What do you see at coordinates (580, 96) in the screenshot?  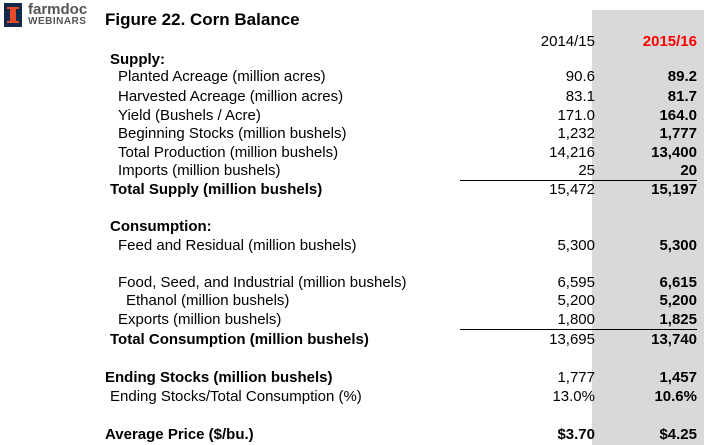 I see `value-2014-15: 83.1` at bounding box center [580, 96].